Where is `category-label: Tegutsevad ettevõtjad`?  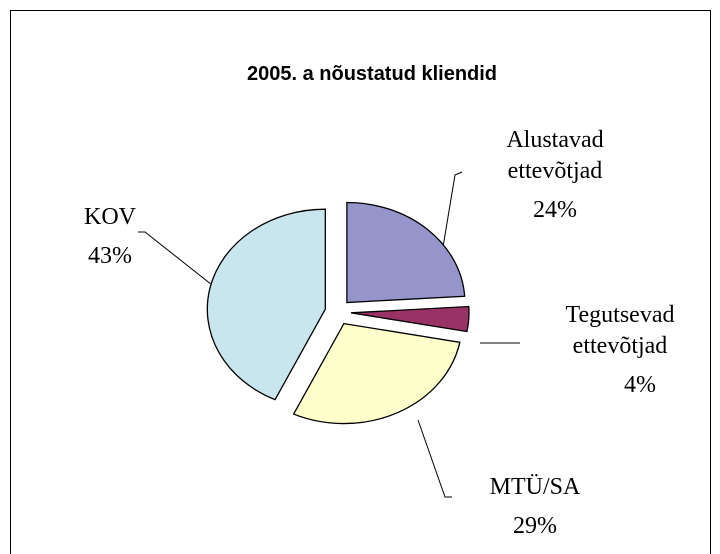 category-label: Tegutsevad ettevõtjad is located at coordinates (620, 330).